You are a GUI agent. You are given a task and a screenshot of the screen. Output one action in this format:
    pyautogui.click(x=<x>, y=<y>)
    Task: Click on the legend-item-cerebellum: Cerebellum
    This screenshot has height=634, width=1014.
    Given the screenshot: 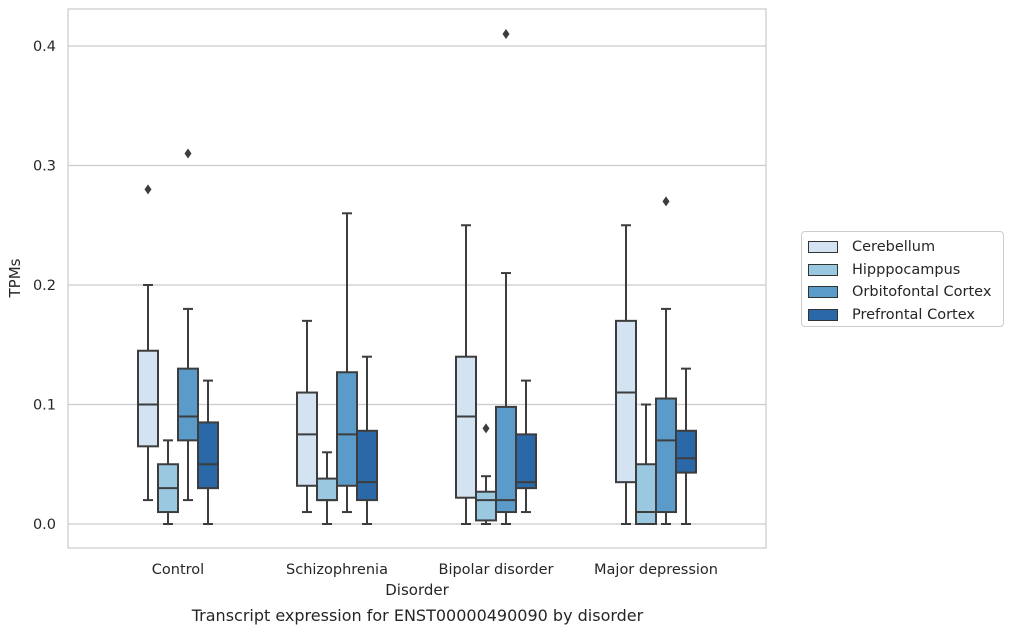 What is the action you would take?
    pyautogui.click(x=902, y=247)
    